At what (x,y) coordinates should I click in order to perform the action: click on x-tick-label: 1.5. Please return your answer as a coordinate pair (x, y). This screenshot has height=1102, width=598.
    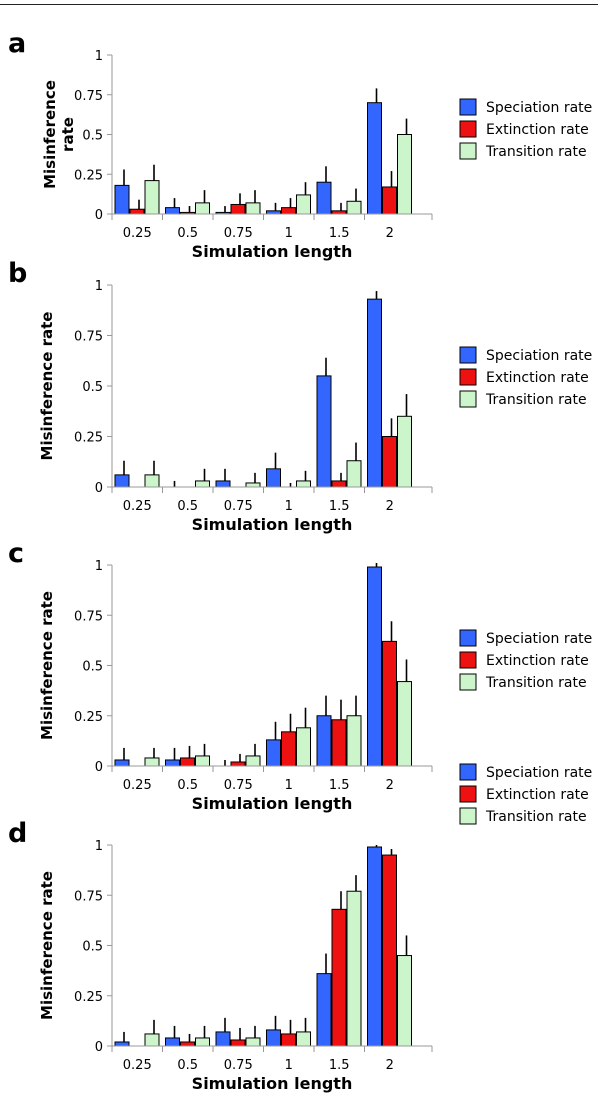
    Looking at the image, I should click on (339, 785).